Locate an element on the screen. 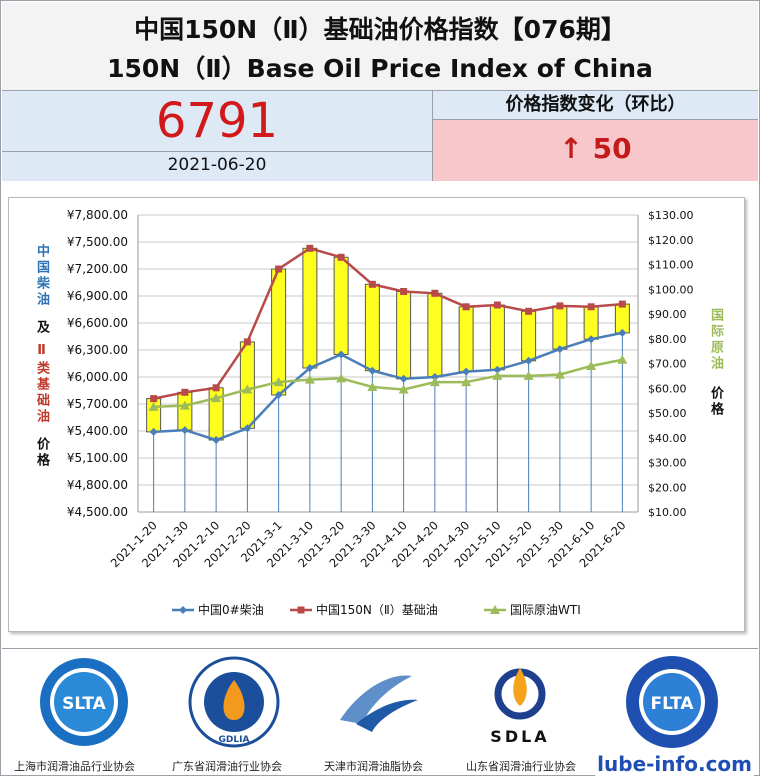 This screenshot has height=776, width=760. flta-logo-core is located at coordinates (672, 702).